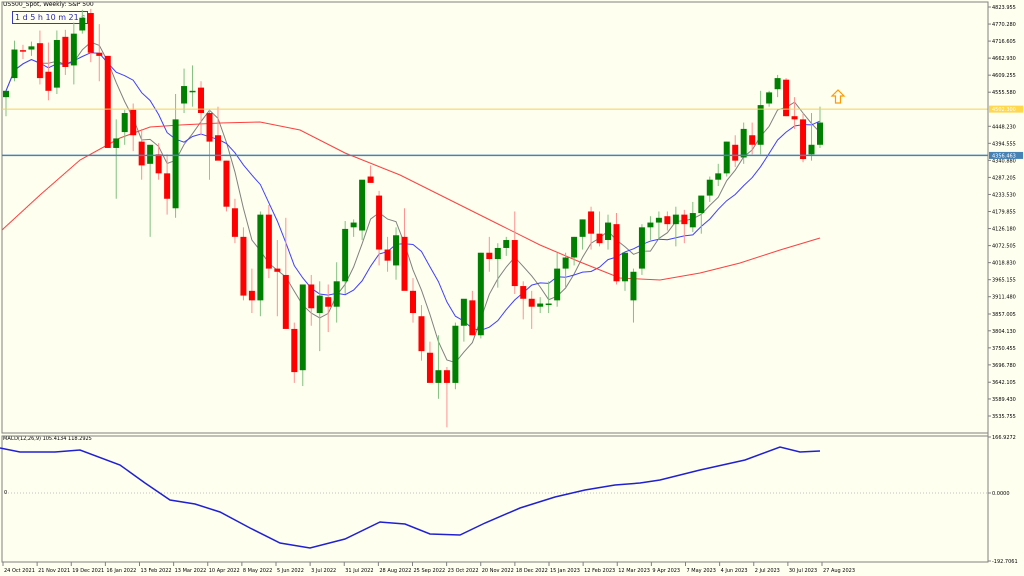 The image size is (1024, 576). Describe the element at coordinates (1004, 332) in the screenshot. I see `price-axis-label: 3804.130` at that location.